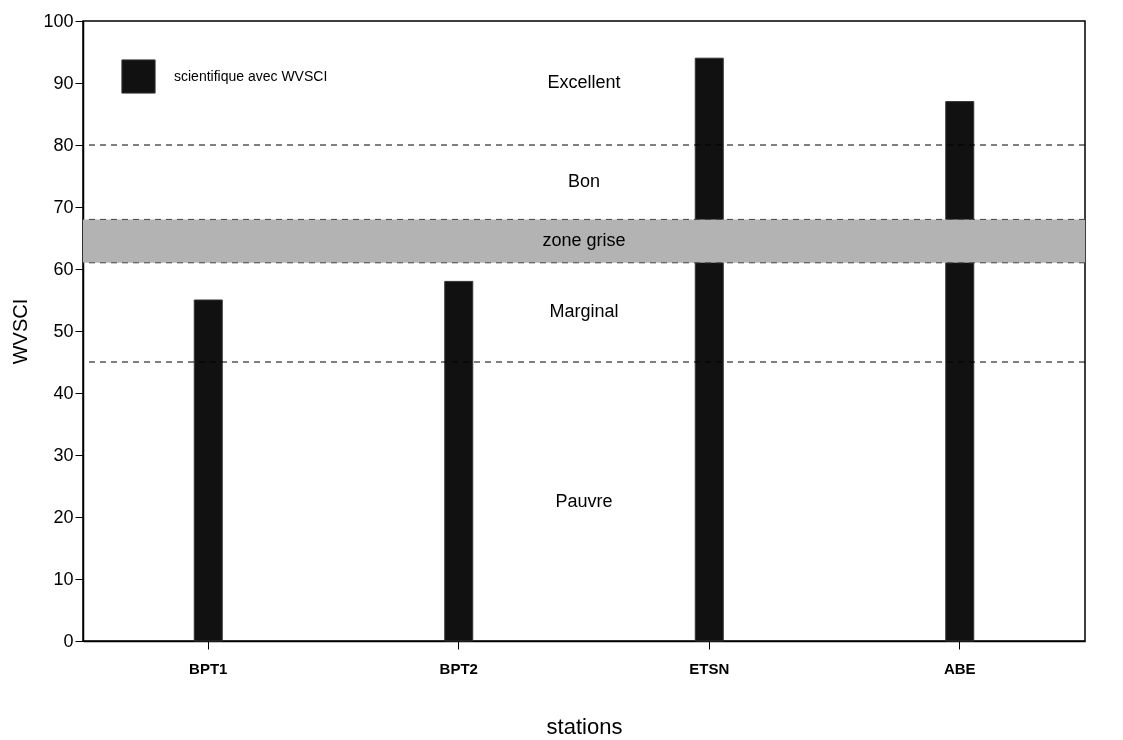  I want to click on band-label: zone grise, so click(584, 240).